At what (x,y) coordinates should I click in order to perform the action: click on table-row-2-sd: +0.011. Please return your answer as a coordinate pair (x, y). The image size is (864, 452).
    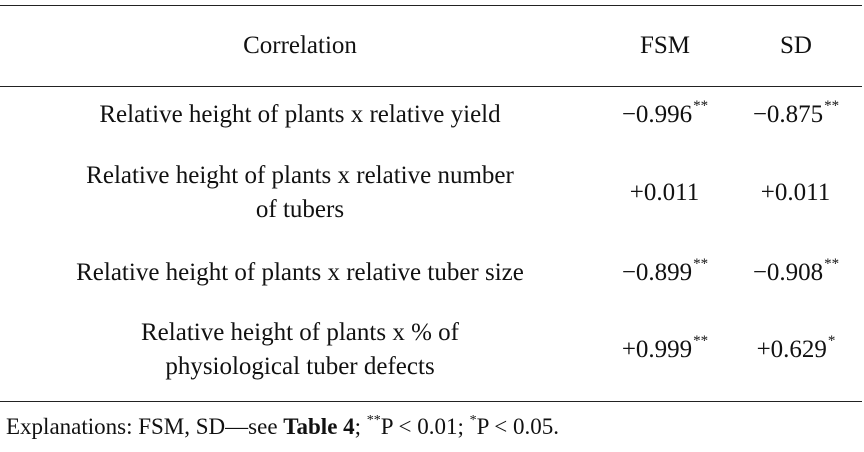
    Looking at the image, I should click on (796, 193).